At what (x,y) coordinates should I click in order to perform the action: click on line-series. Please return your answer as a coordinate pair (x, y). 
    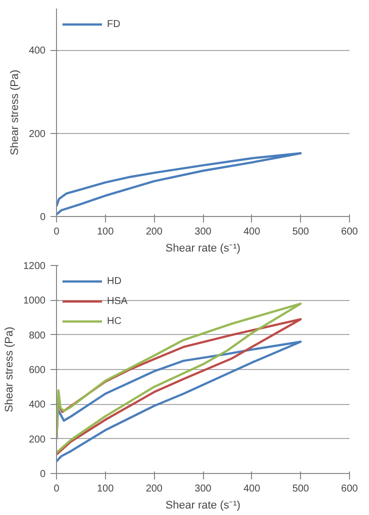
    Looking at the image, I should click on (179, 184).